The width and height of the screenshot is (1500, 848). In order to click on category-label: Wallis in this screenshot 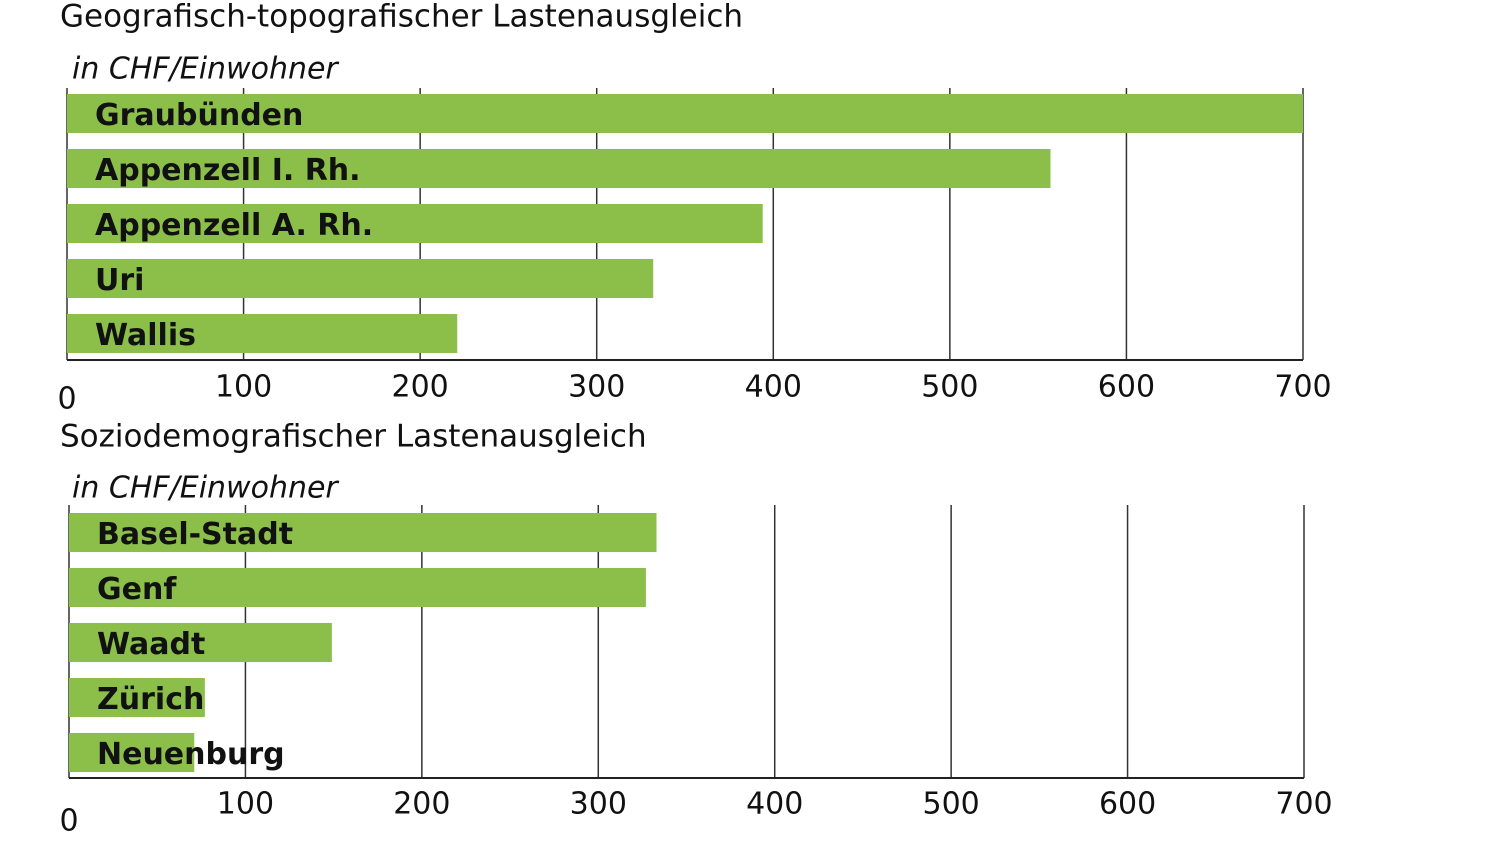, I will do `click(145, 335)`.